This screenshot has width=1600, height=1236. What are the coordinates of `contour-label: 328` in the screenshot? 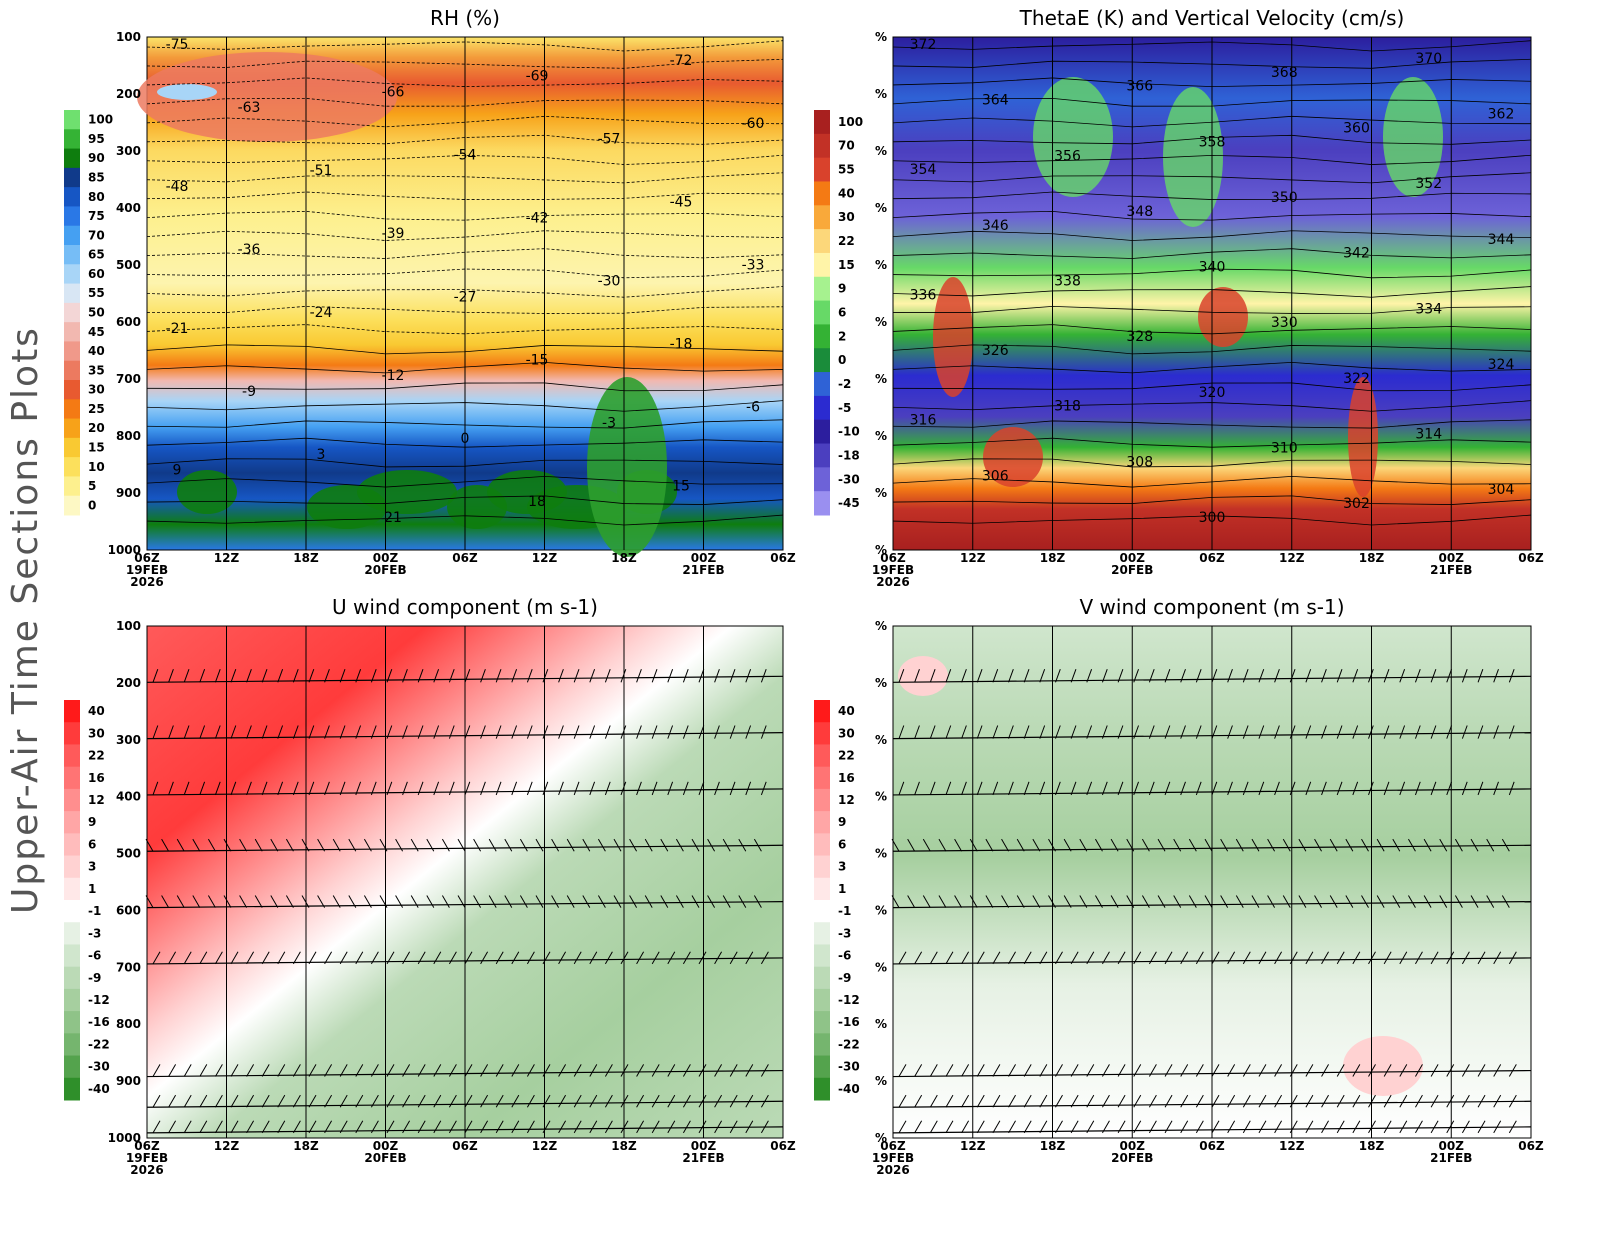 It's located at (1139, 337).